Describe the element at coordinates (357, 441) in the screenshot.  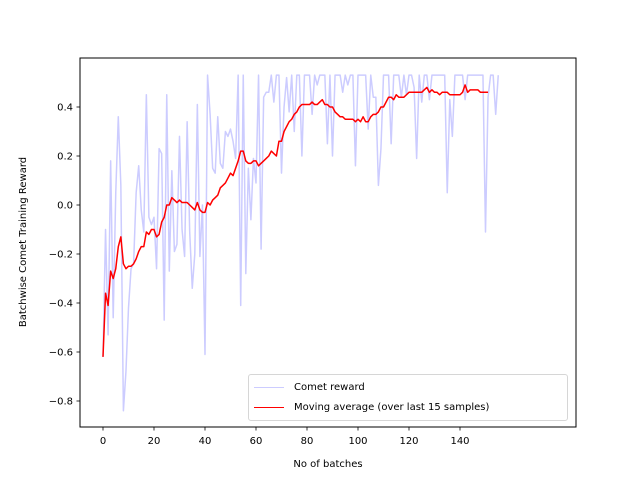
I see `x-tick-label: 100` at that location.